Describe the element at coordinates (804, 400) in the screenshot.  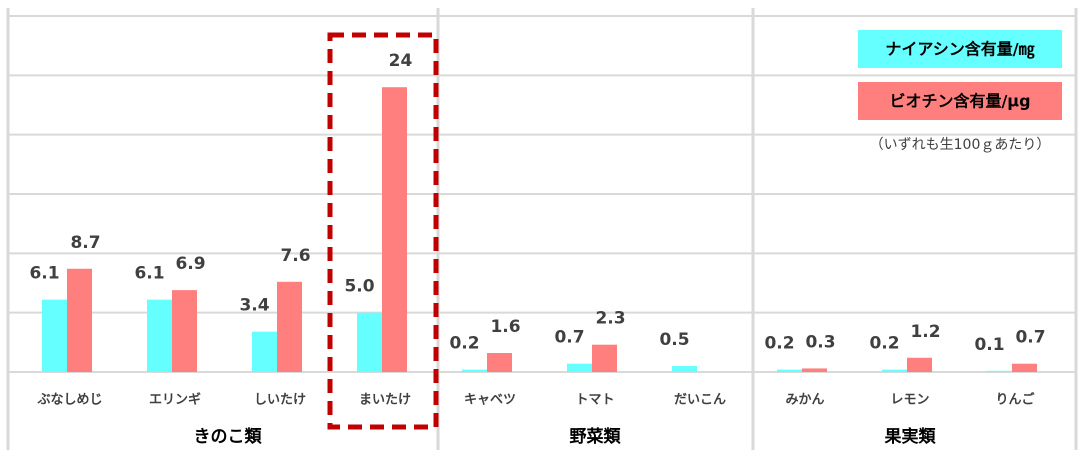
I see `x-tick-label: みかん` at that location.